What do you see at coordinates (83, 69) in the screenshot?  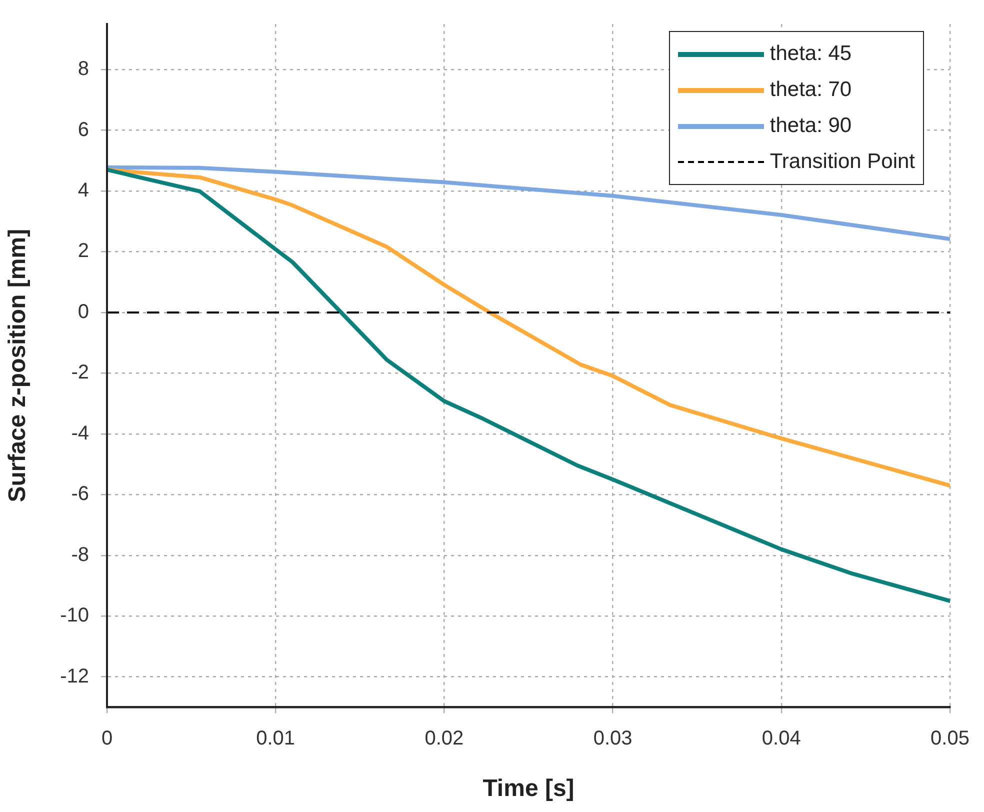 I see `y-tick-label: 8` at bounding box center [83, 69].